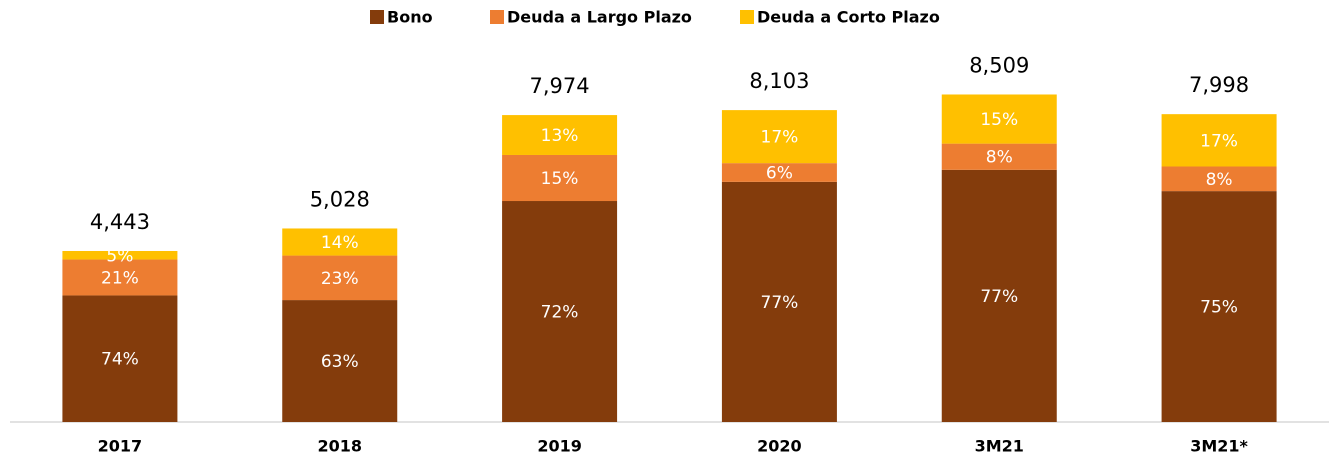 This screenshot has height=465, width=1329. I want to click on x-tick-label: 2020, so click(779, 446).